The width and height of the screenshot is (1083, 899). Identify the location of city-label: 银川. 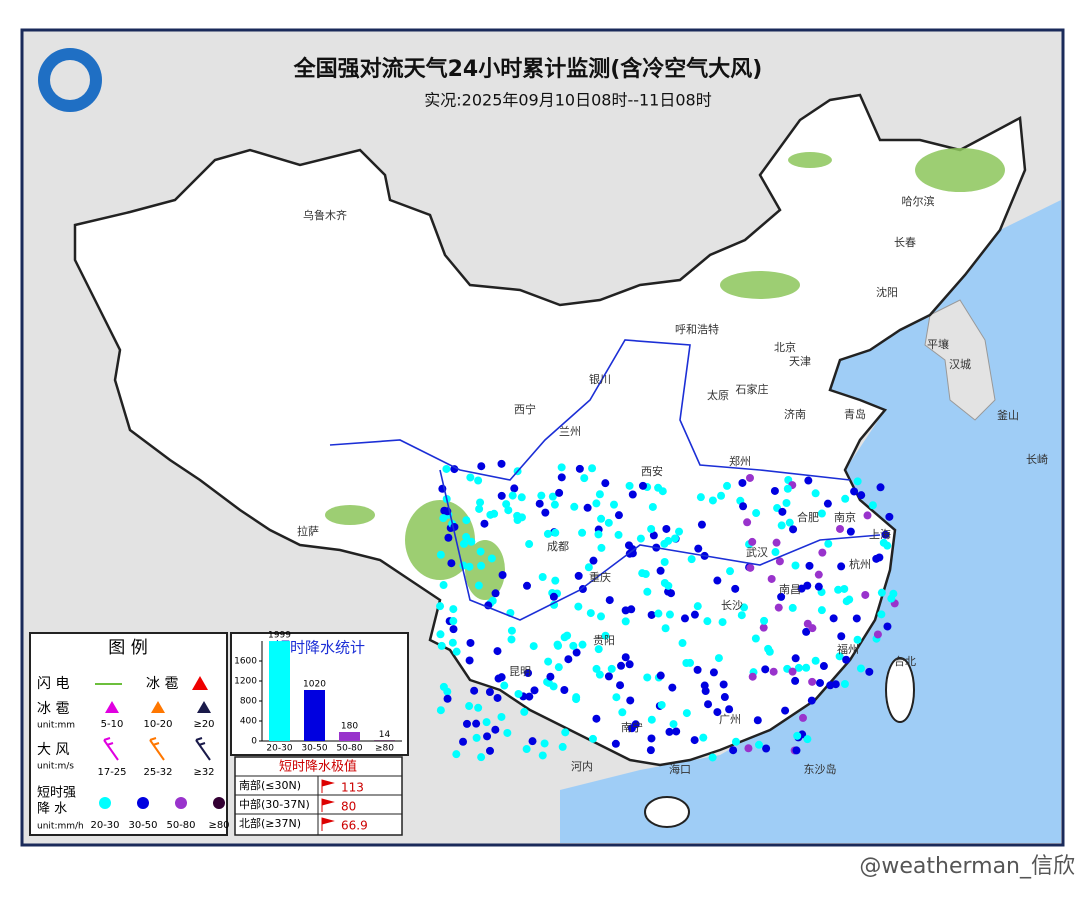
(600, 379).